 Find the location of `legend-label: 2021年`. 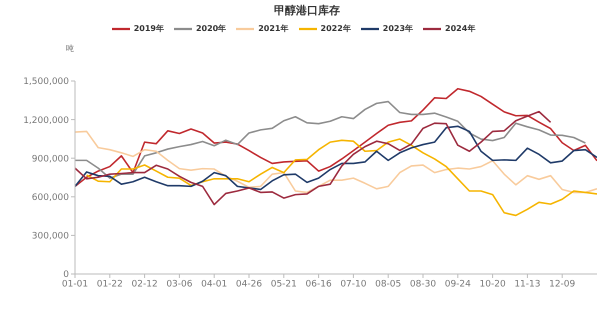

legend-label: 2021年 is located at coordinates (273, 29).